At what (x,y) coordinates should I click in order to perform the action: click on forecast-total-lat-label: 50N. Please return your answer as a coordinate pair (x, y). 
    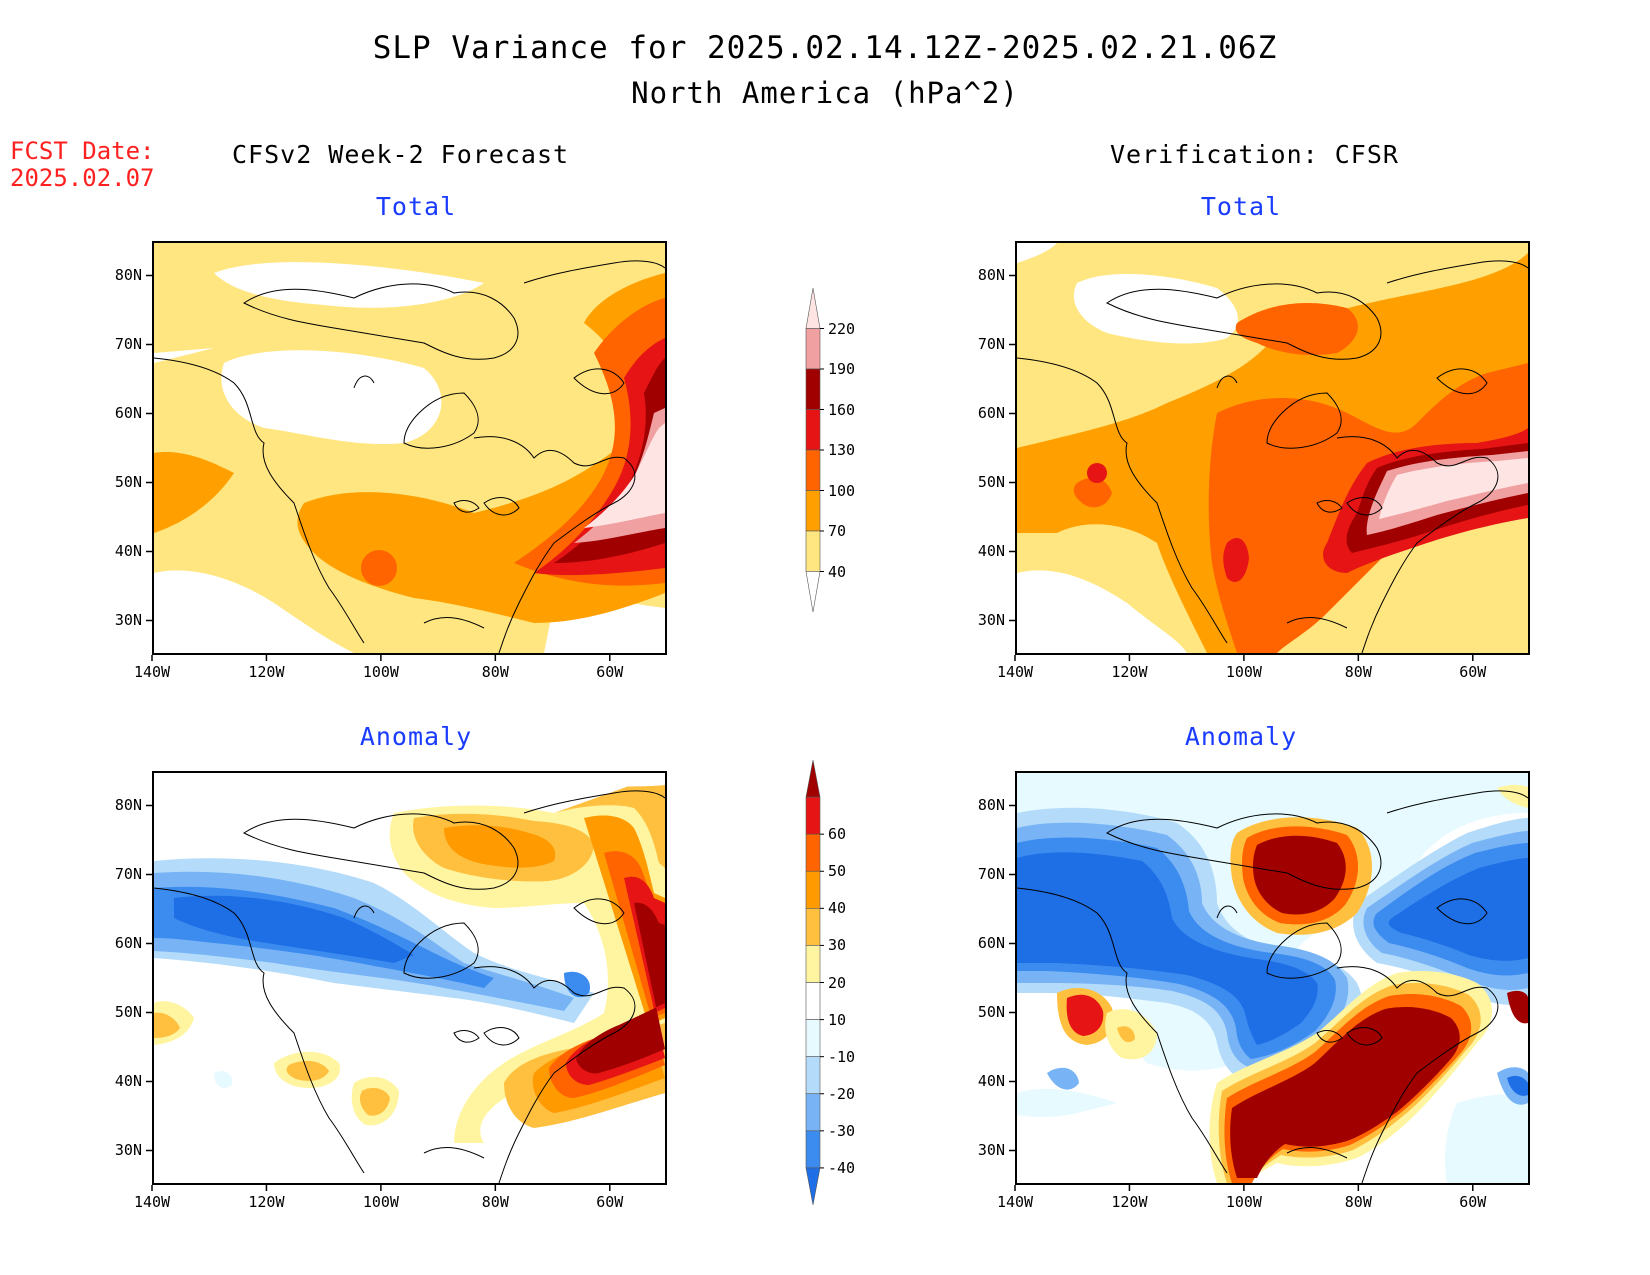
    Looking at the image, I should click on (128, 481).